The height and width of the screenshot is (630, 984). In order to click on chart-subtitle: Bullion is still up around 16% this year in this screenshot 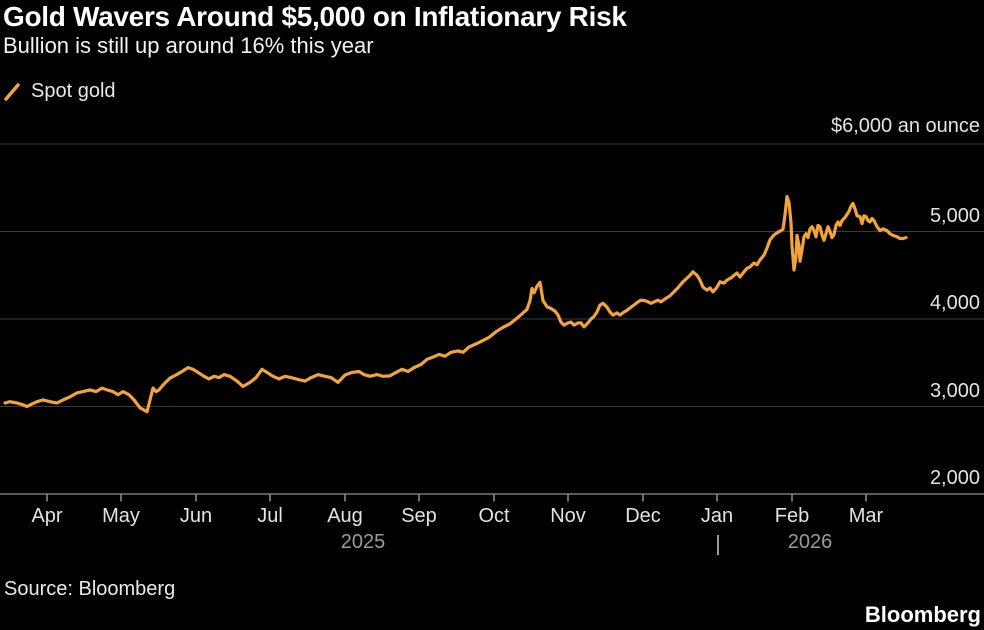, I will do `click(188, 45)`.